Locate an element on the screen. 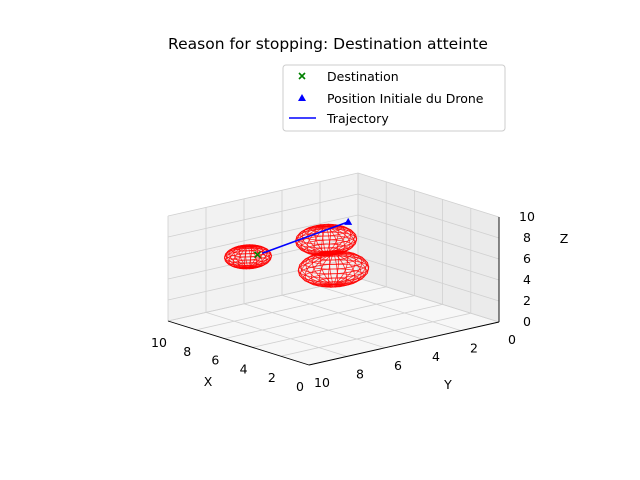 The height and width of the screenshot is (480, 640). x-tick-label: 8 is located at coordinates (187, 351).